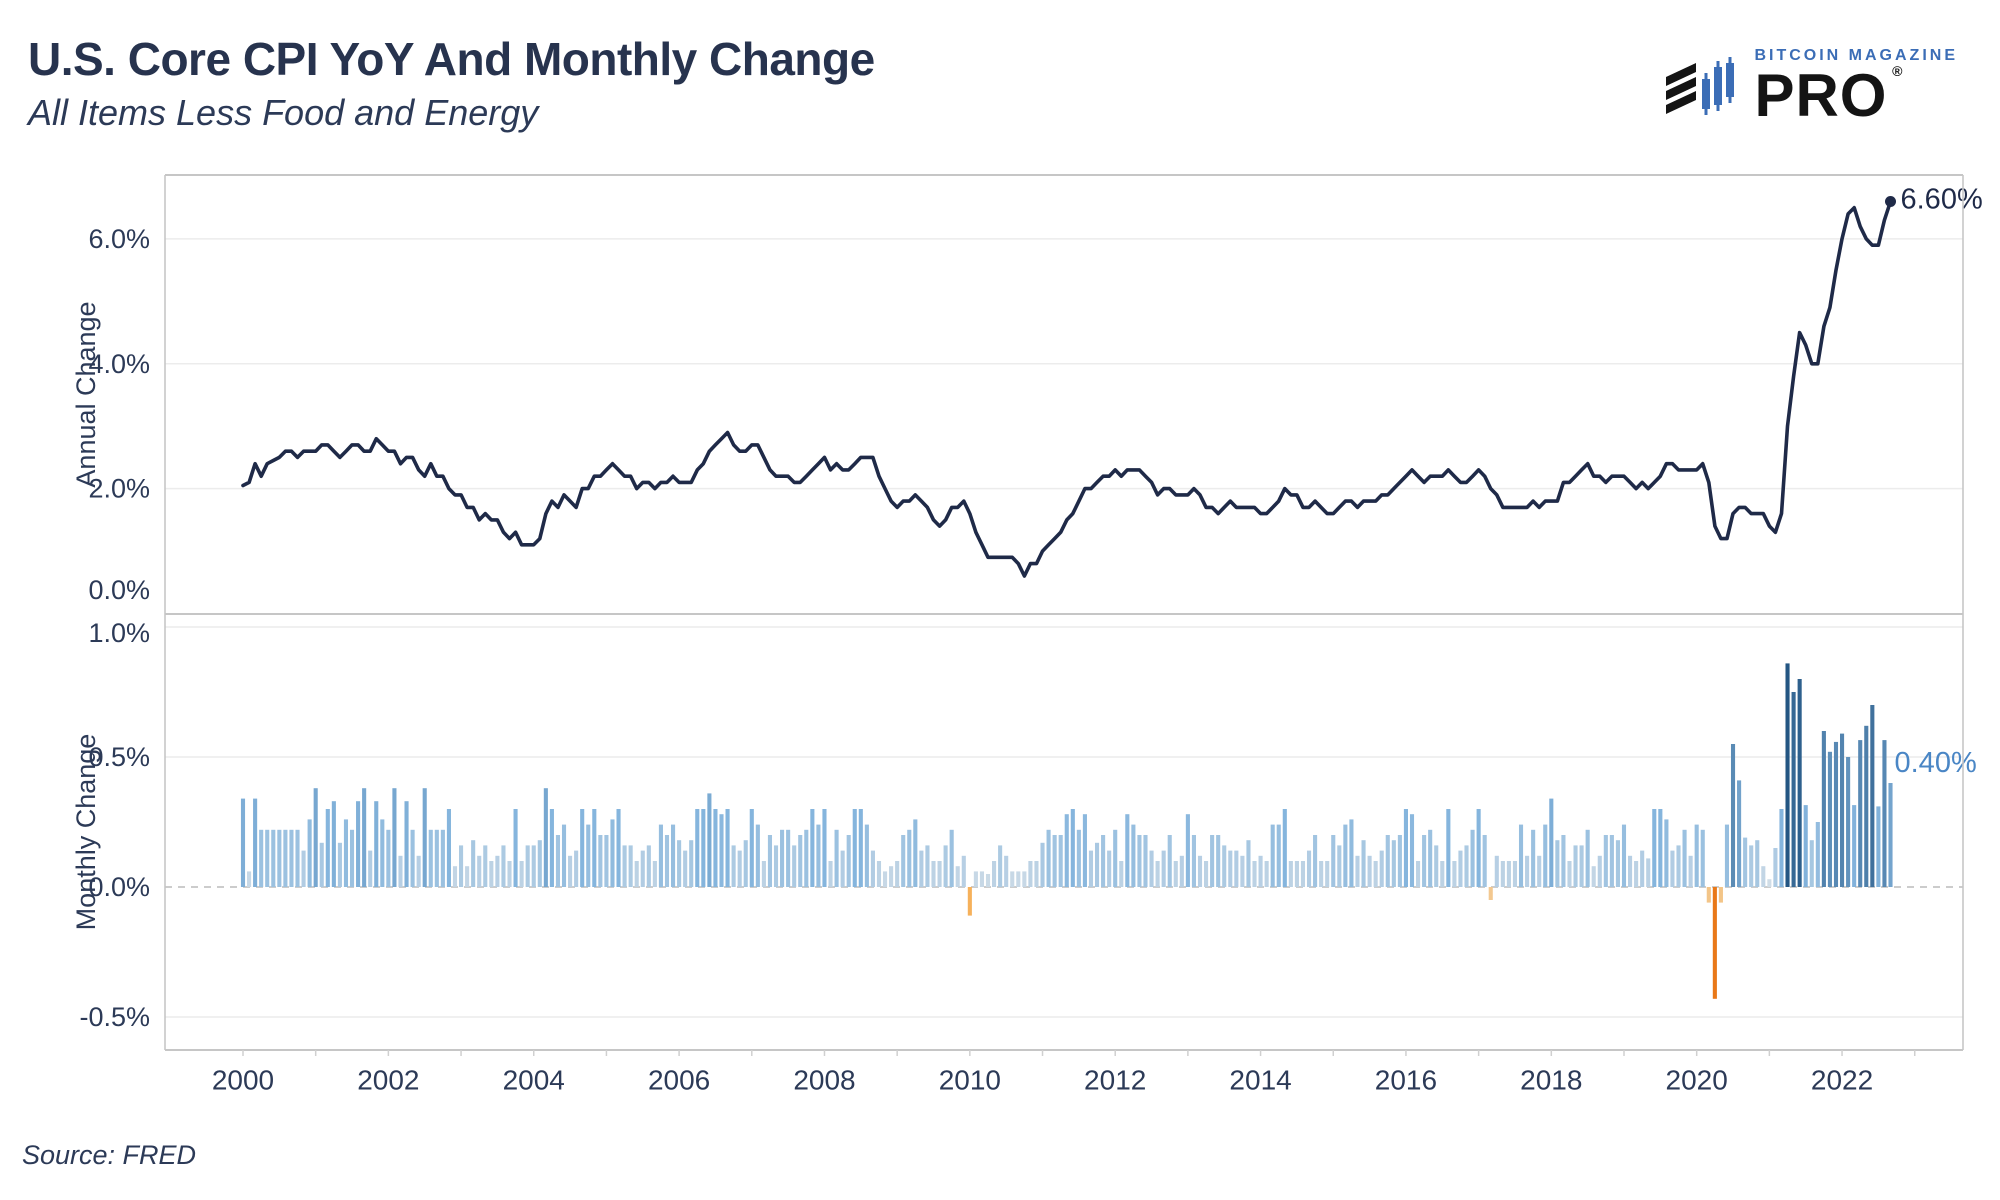 This screenshot has width=2000, height=1200. I want to click on logo-product-label: PRO ®, so click(1829, 95).